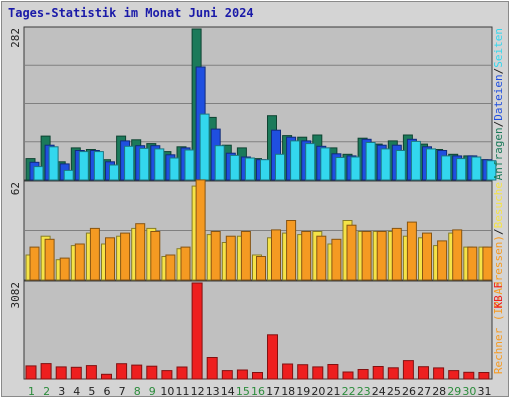  I want to click on x-day-label: 10, so click(167, 391).